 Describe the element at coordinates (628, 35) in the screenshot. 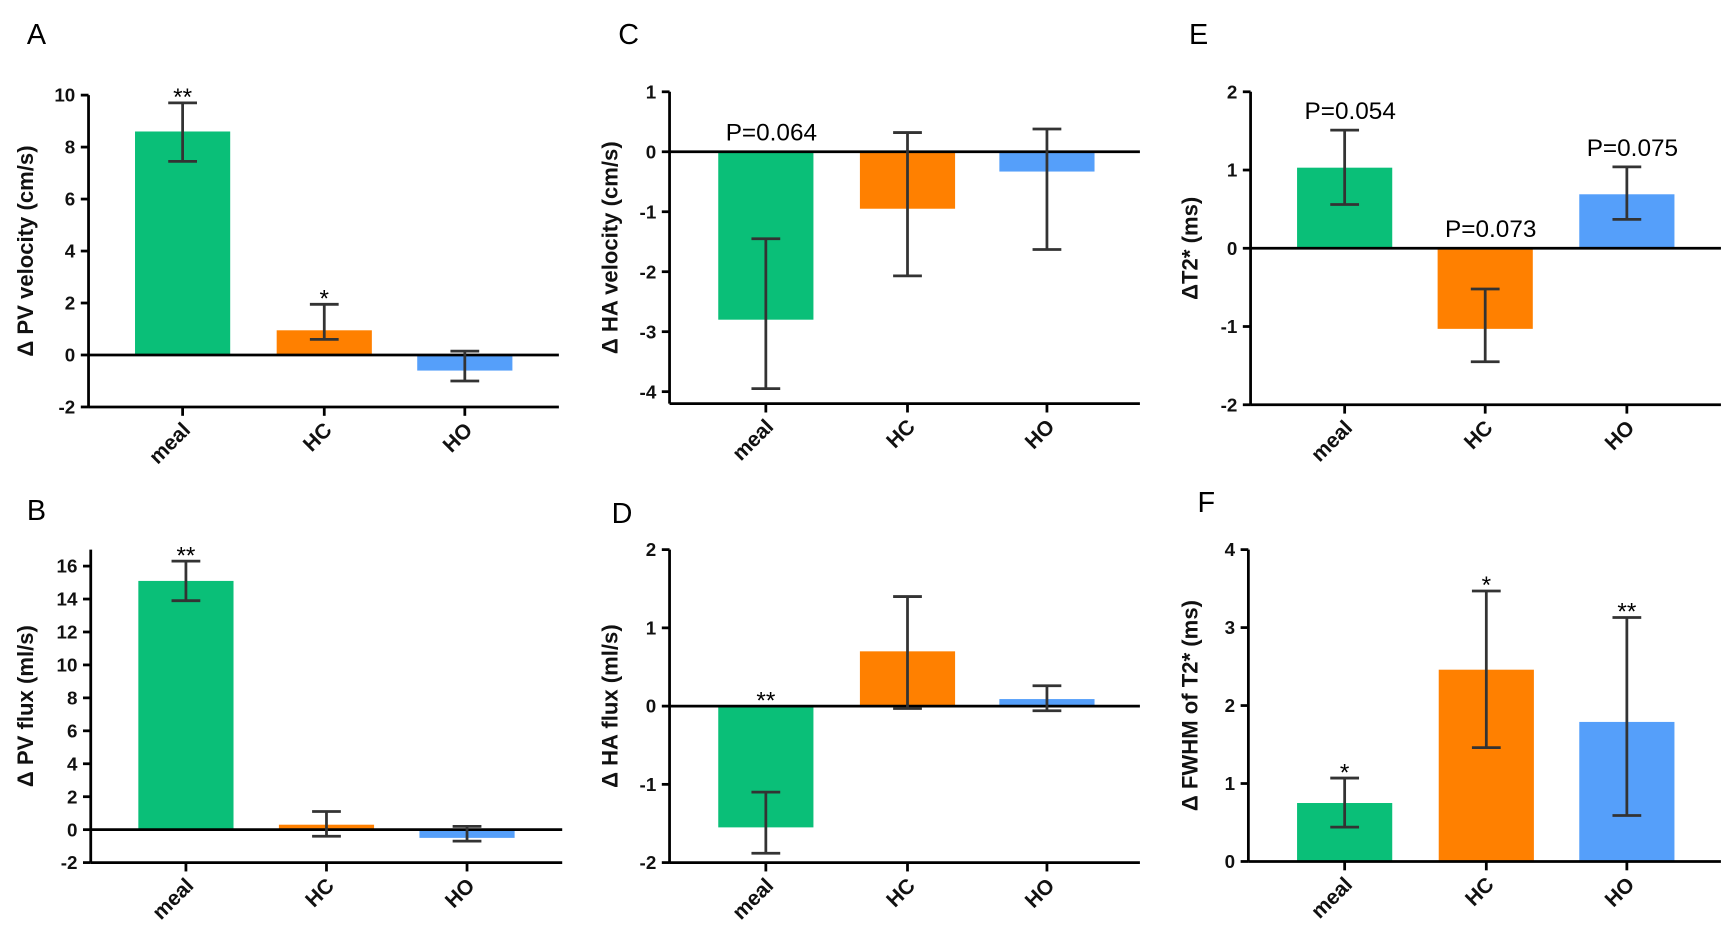

I see `panel-letter: C` at that location.